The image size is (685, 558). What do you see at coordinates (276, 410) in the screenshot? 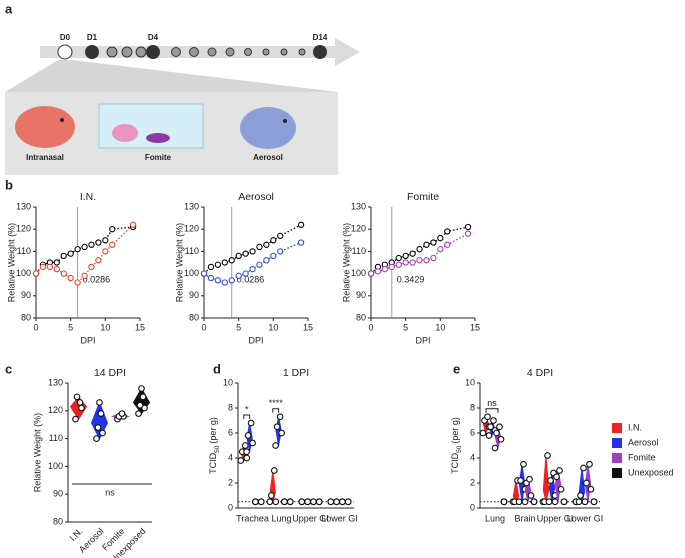
I see `significance-bracket` at bounding box center [276, 410].